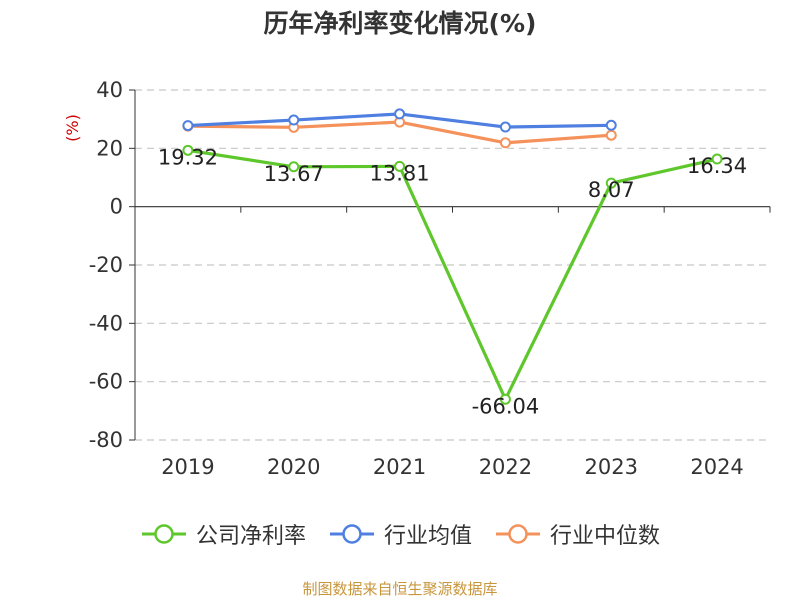 Image resolution: width=800 pixels, height=600 pixels. What do you see at coordinates (116, 207) in the screenshot?
I see `y-tick-label: 0` at bounding box center [116, 207].